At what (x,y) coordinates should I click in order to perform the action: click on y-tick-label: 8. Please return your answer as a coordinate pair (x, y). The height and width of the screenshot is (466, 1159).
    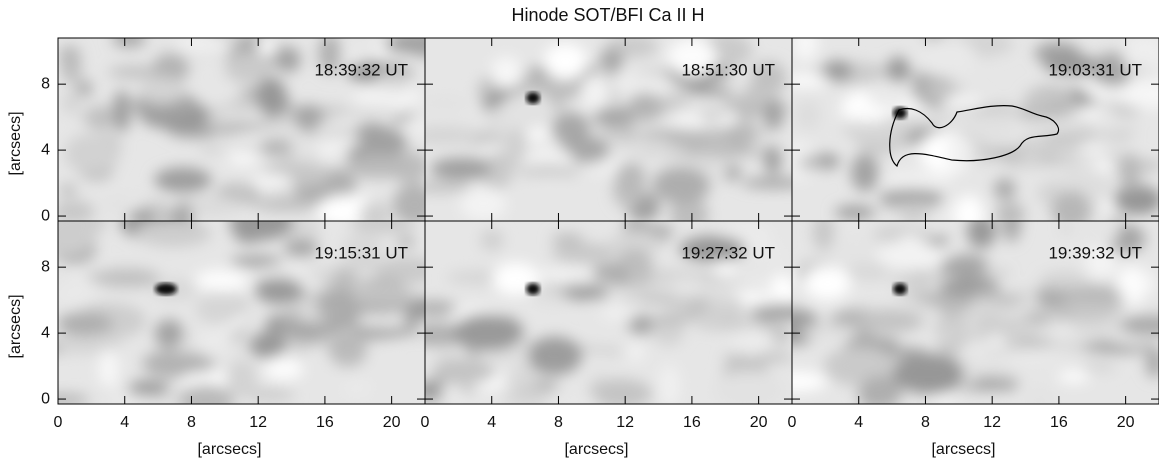
    Looking at the image, I should click on (45, 266).